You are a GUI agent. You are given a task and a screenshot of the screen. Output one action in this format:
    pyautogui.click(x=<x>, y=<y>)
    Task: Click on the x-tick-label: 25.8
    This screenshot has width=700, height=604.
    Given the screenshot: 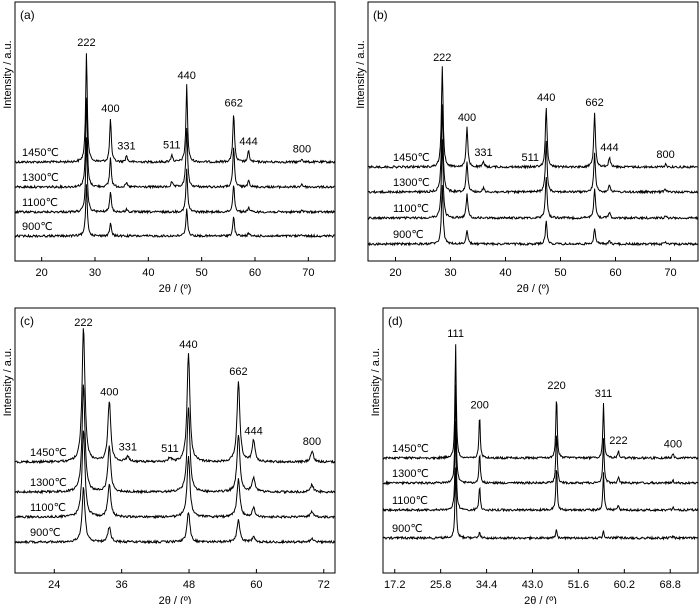 What is the action you would take?
    pyautogui.click(x=440, y=585)
    